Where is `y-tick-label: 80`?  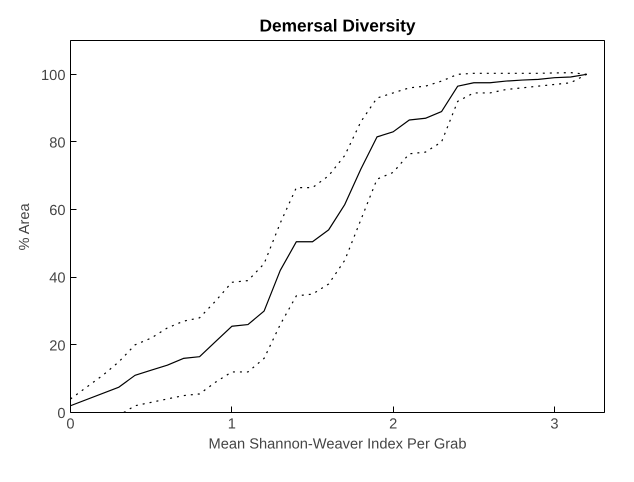 y-tick-label: 80 is located at coordinates (57, 143).